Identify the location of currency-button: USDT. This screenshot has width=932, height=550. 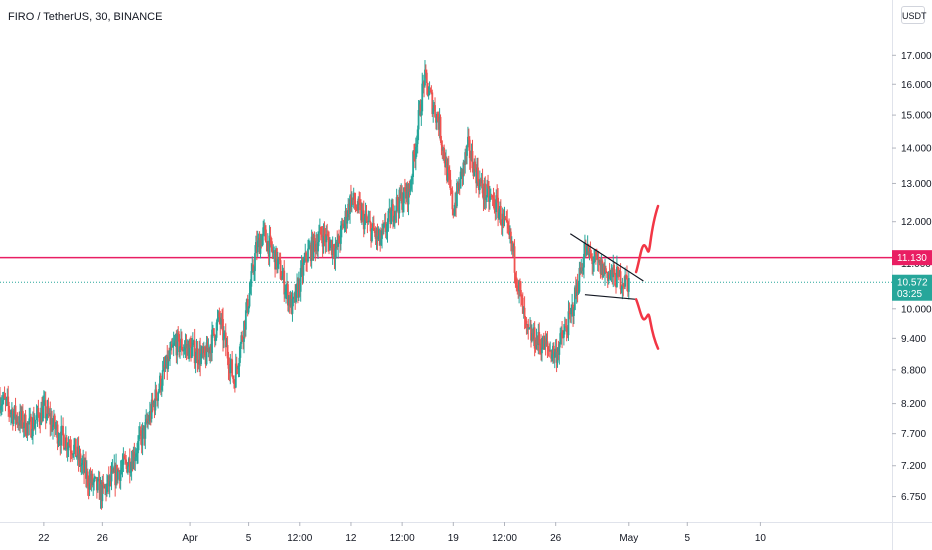
(914, 15).